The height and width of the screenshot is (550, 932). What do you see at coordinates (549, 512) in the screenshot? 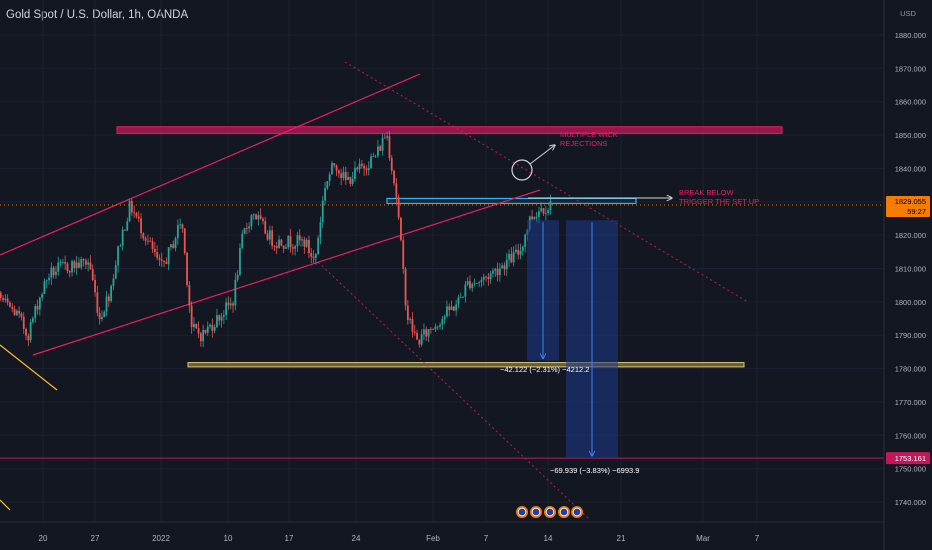
I see `economic-events` at bounding box center [549, 512].